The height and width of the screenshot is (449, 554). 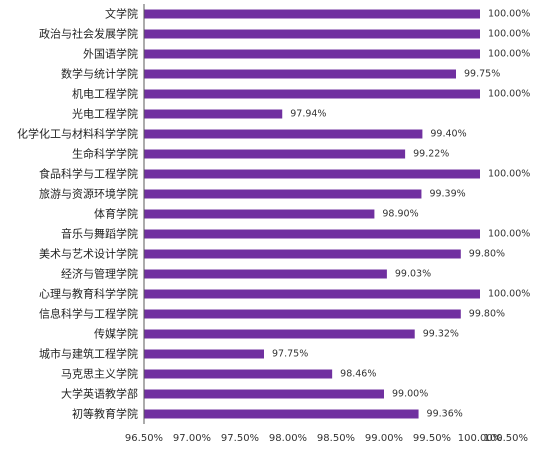 I want to click on category-label: 美术与艺术设计学院, so click(x=88, y=254).